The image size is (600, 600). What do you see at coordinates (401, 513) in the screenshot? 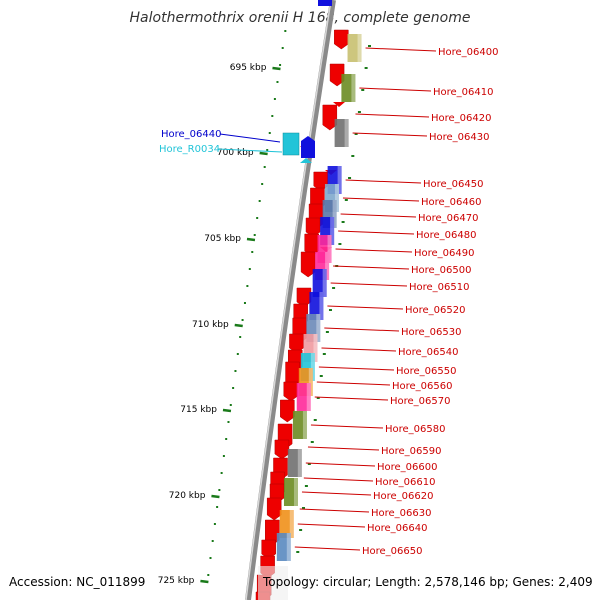
I see `gene-label: Hore_06630` at bounding box center [401, 513].